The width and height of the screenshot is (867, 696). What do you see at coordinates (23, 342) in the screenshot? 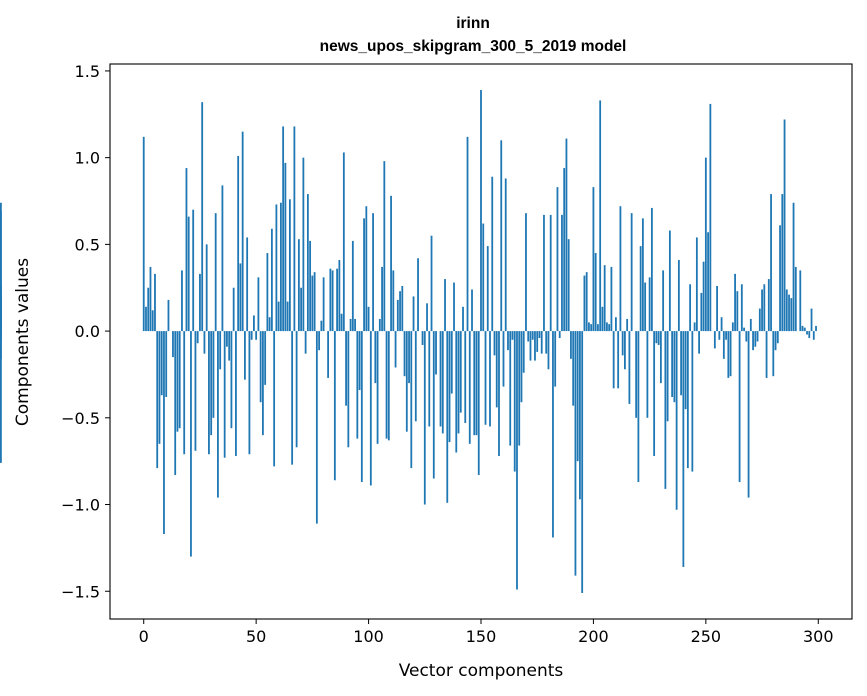
I see `y-axis-label: Components values` at bounding box center [23, 342].